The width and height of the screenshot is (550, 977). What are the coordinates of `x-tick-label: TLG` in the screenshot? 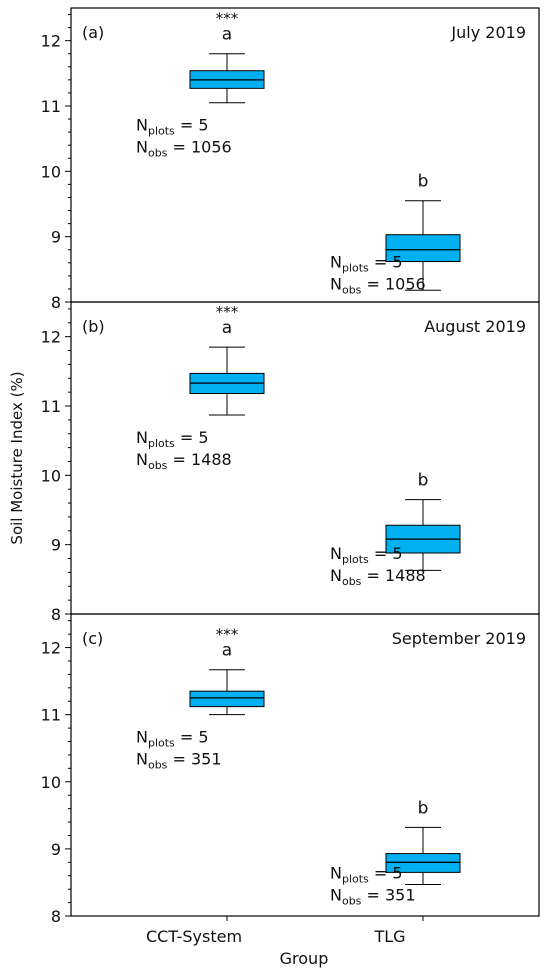 It's located at (389, 936).